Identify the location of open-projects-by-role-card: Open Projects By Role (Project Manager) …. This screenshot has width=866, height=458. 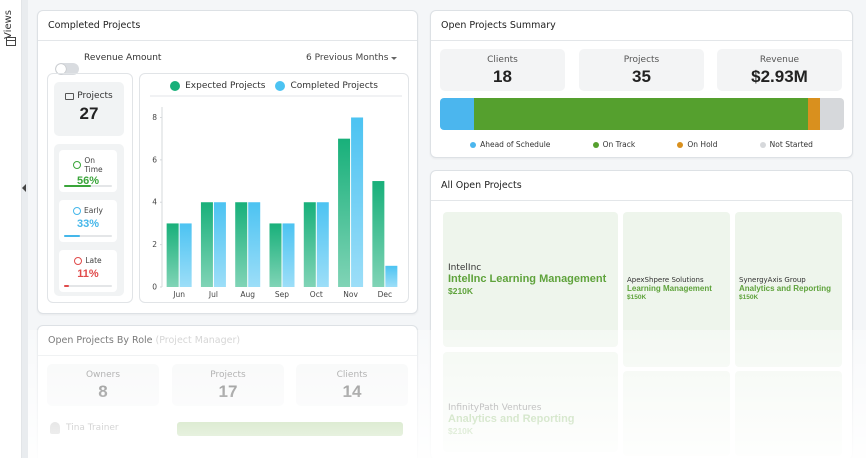
(227, 391).